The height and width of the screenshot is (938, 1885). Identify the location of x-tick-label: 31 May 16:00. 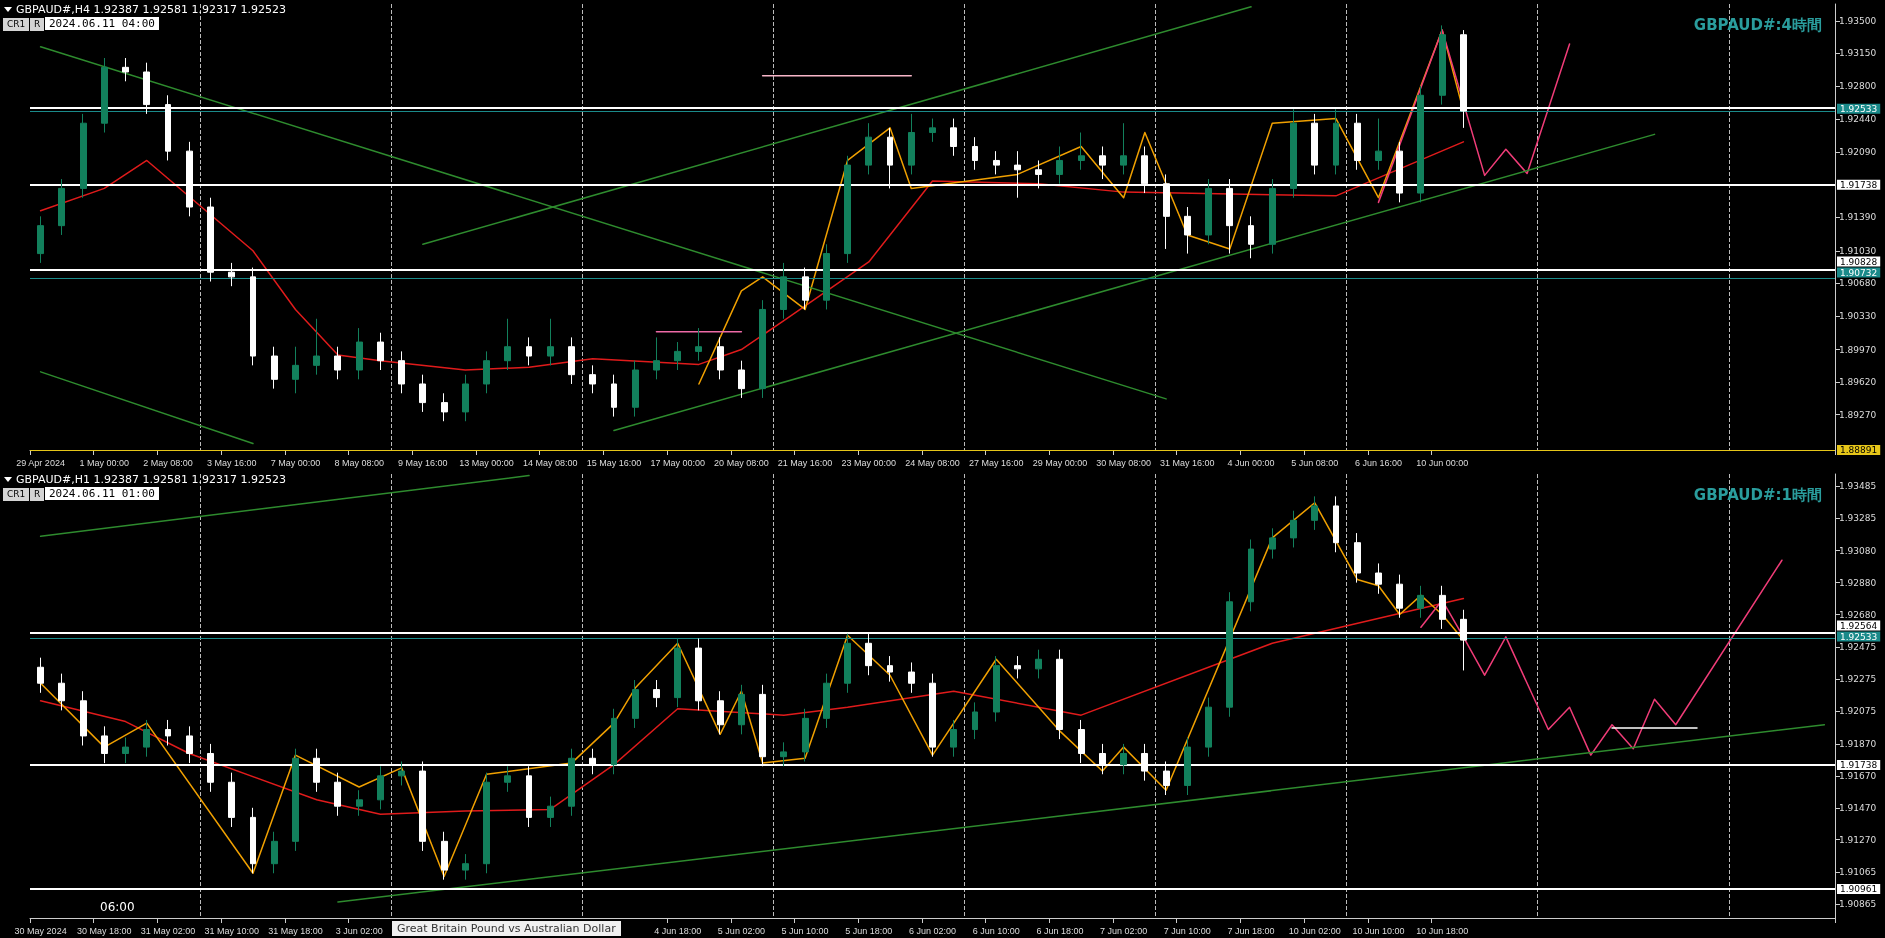
(1187, 462).